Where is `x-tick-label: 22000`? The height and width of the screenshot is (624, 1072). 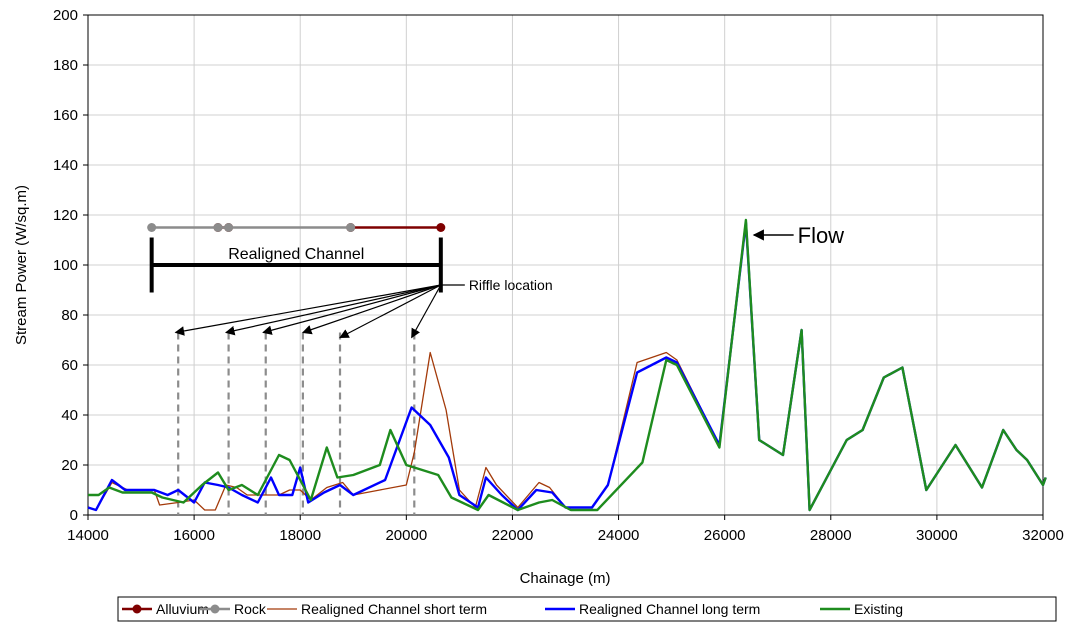
x-tick-label: 22000 is located at coordinates (513, 535).